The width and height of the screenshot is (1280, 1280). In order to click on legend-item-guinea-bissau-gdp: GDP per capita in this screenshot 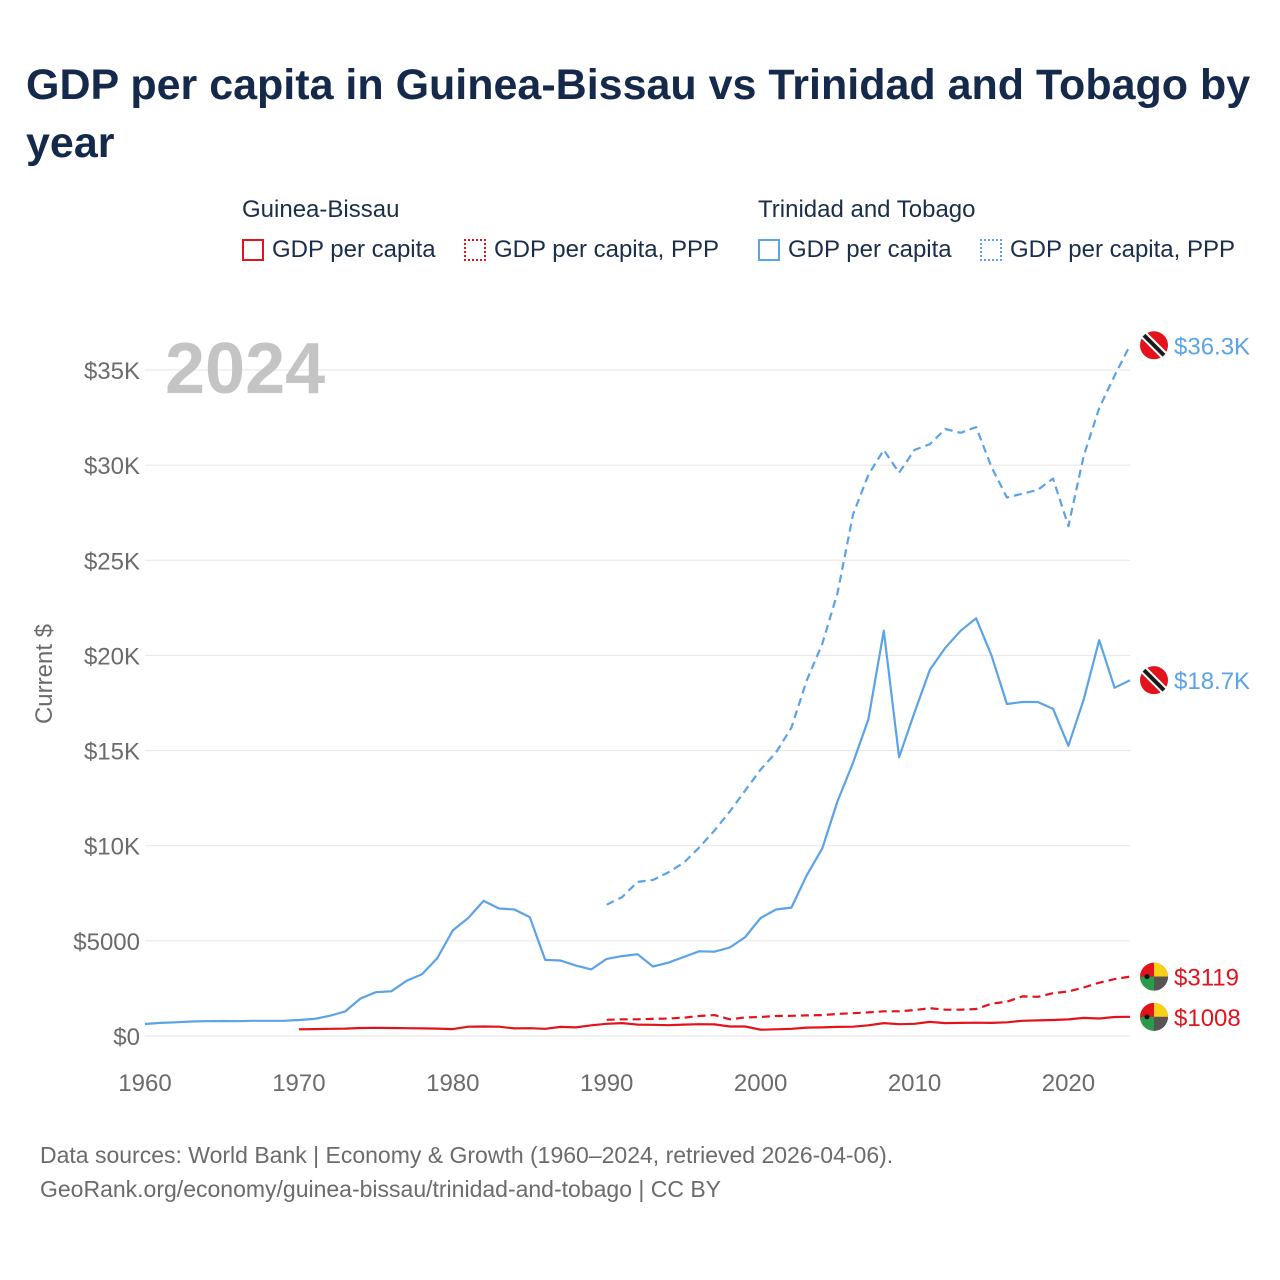, I will do `click(339, 250)`.